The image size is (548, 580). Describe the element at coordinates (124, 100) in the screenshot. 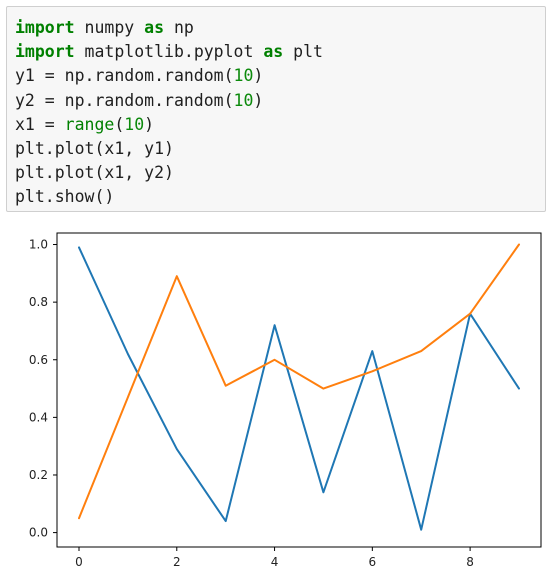

I see `code-token: y2 = np.random.random(` at that location.